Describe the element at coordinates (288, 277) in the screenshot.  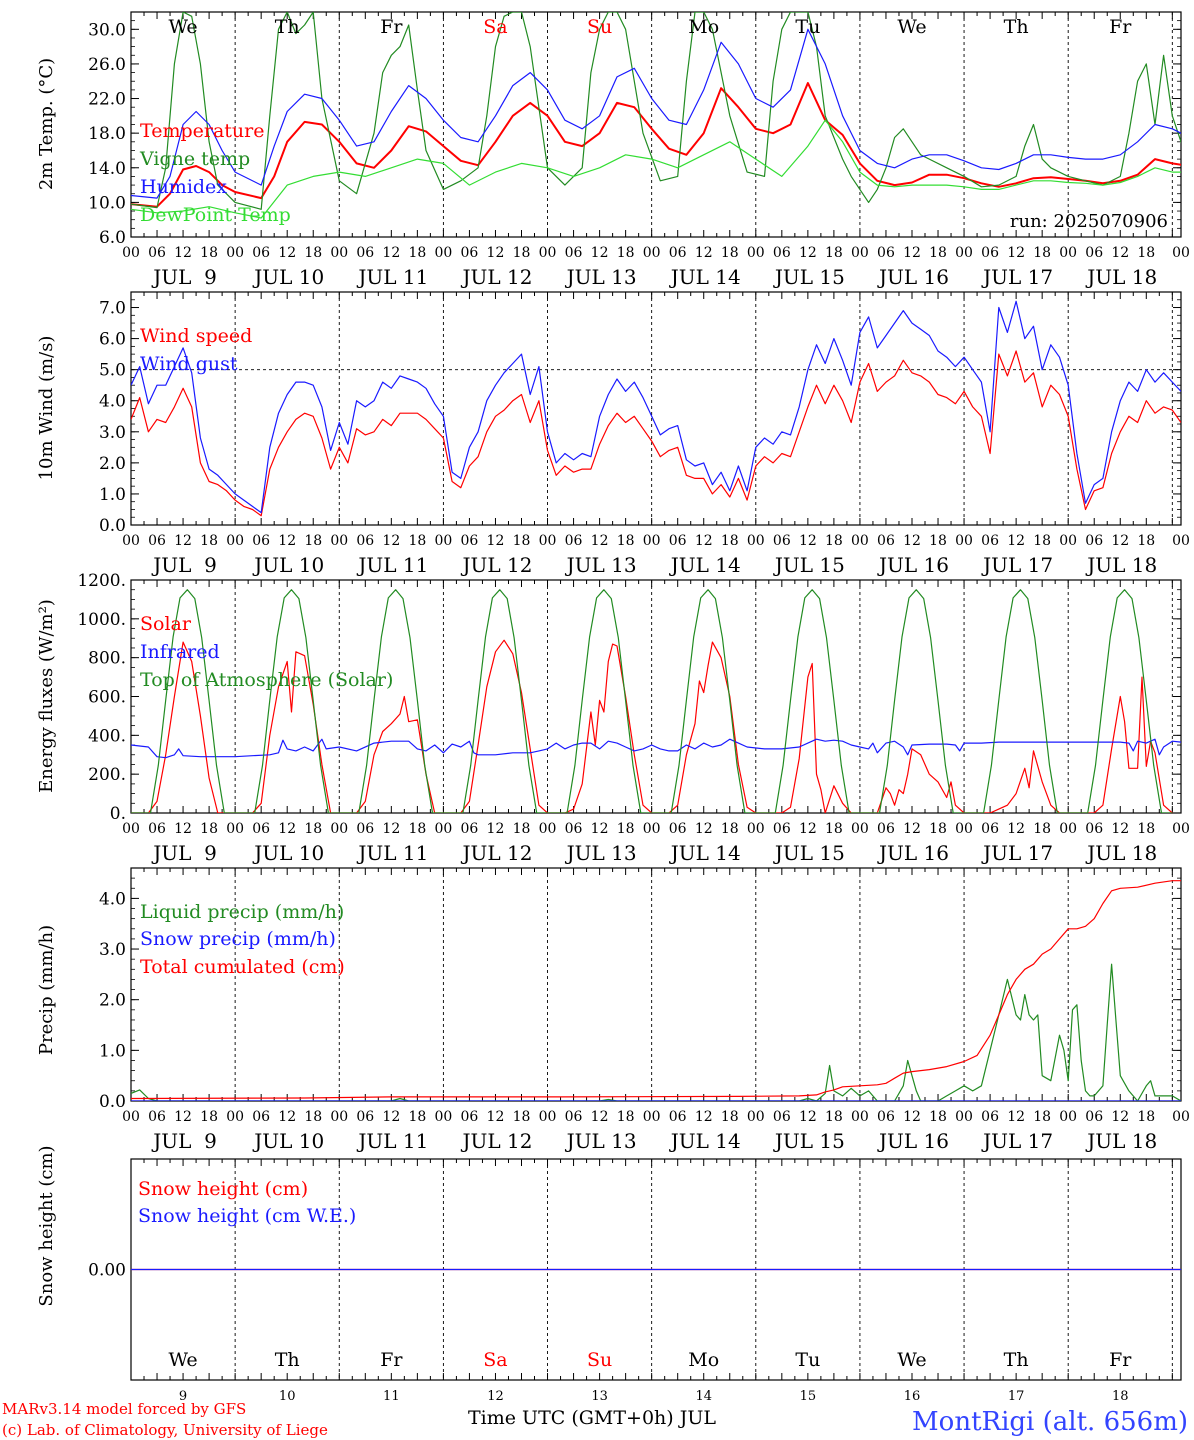
I see `date-label: JUL 10` at that location.